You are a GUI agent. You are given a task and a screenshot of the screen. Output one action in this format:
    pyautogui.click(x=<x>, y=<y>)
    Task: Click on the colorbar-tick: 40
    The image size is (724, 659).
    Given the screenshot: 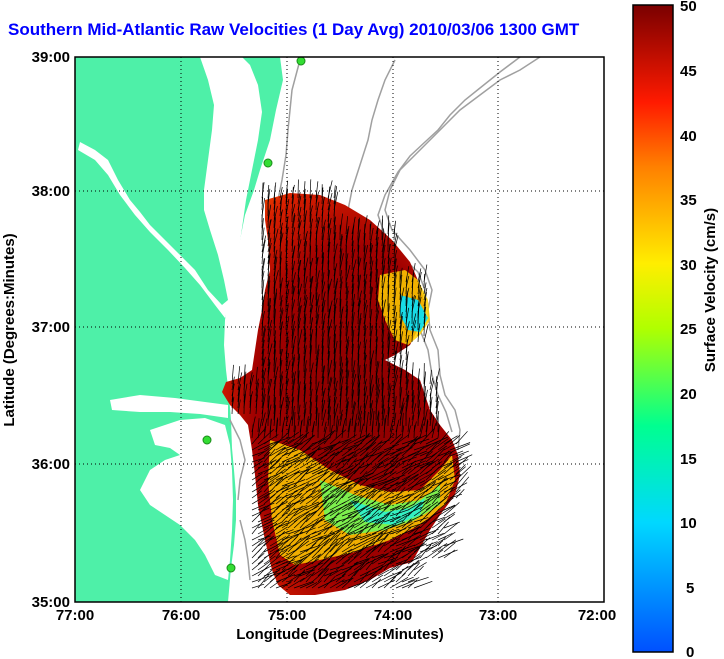 What is the action you would take?
    pyautogui.click(x=688, y=136)
    